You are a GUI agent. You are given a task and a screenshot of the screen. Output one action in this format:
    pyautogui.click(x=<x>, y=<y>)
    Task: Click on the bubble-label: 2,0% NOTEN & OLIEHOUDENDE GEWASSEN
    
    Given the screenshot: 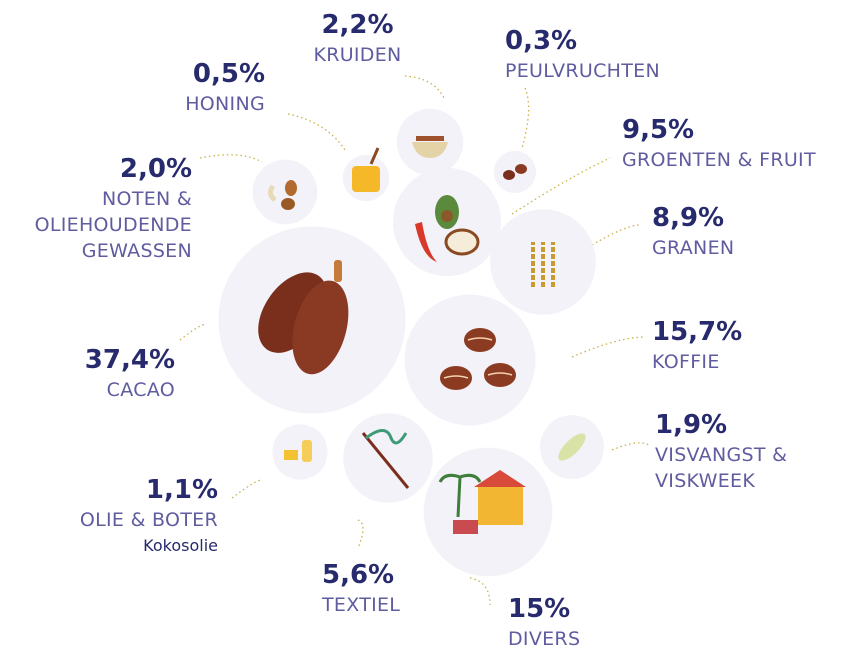 What is the action you would take?
    pyautogui.click(x=96, y=208)
    